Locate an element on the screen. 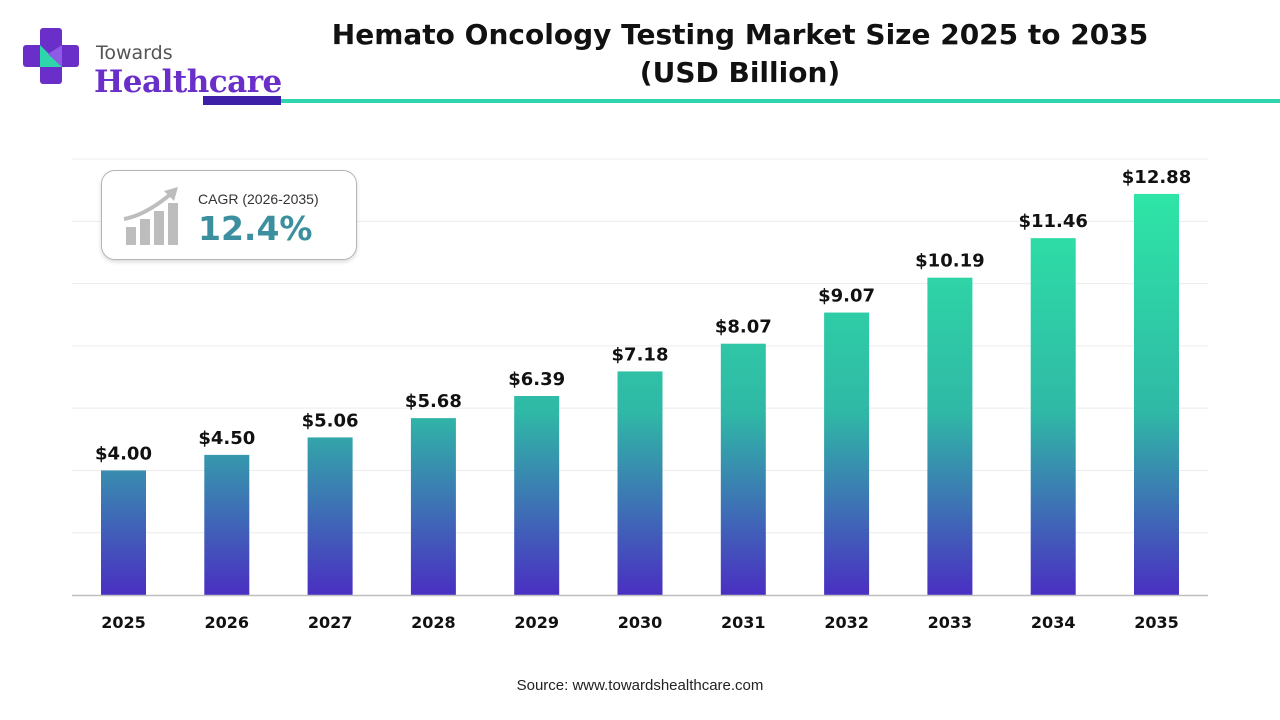 This screenshot has height=720, width=1280. x-tick-2028: 2028 is located at coordinates (433, 622).